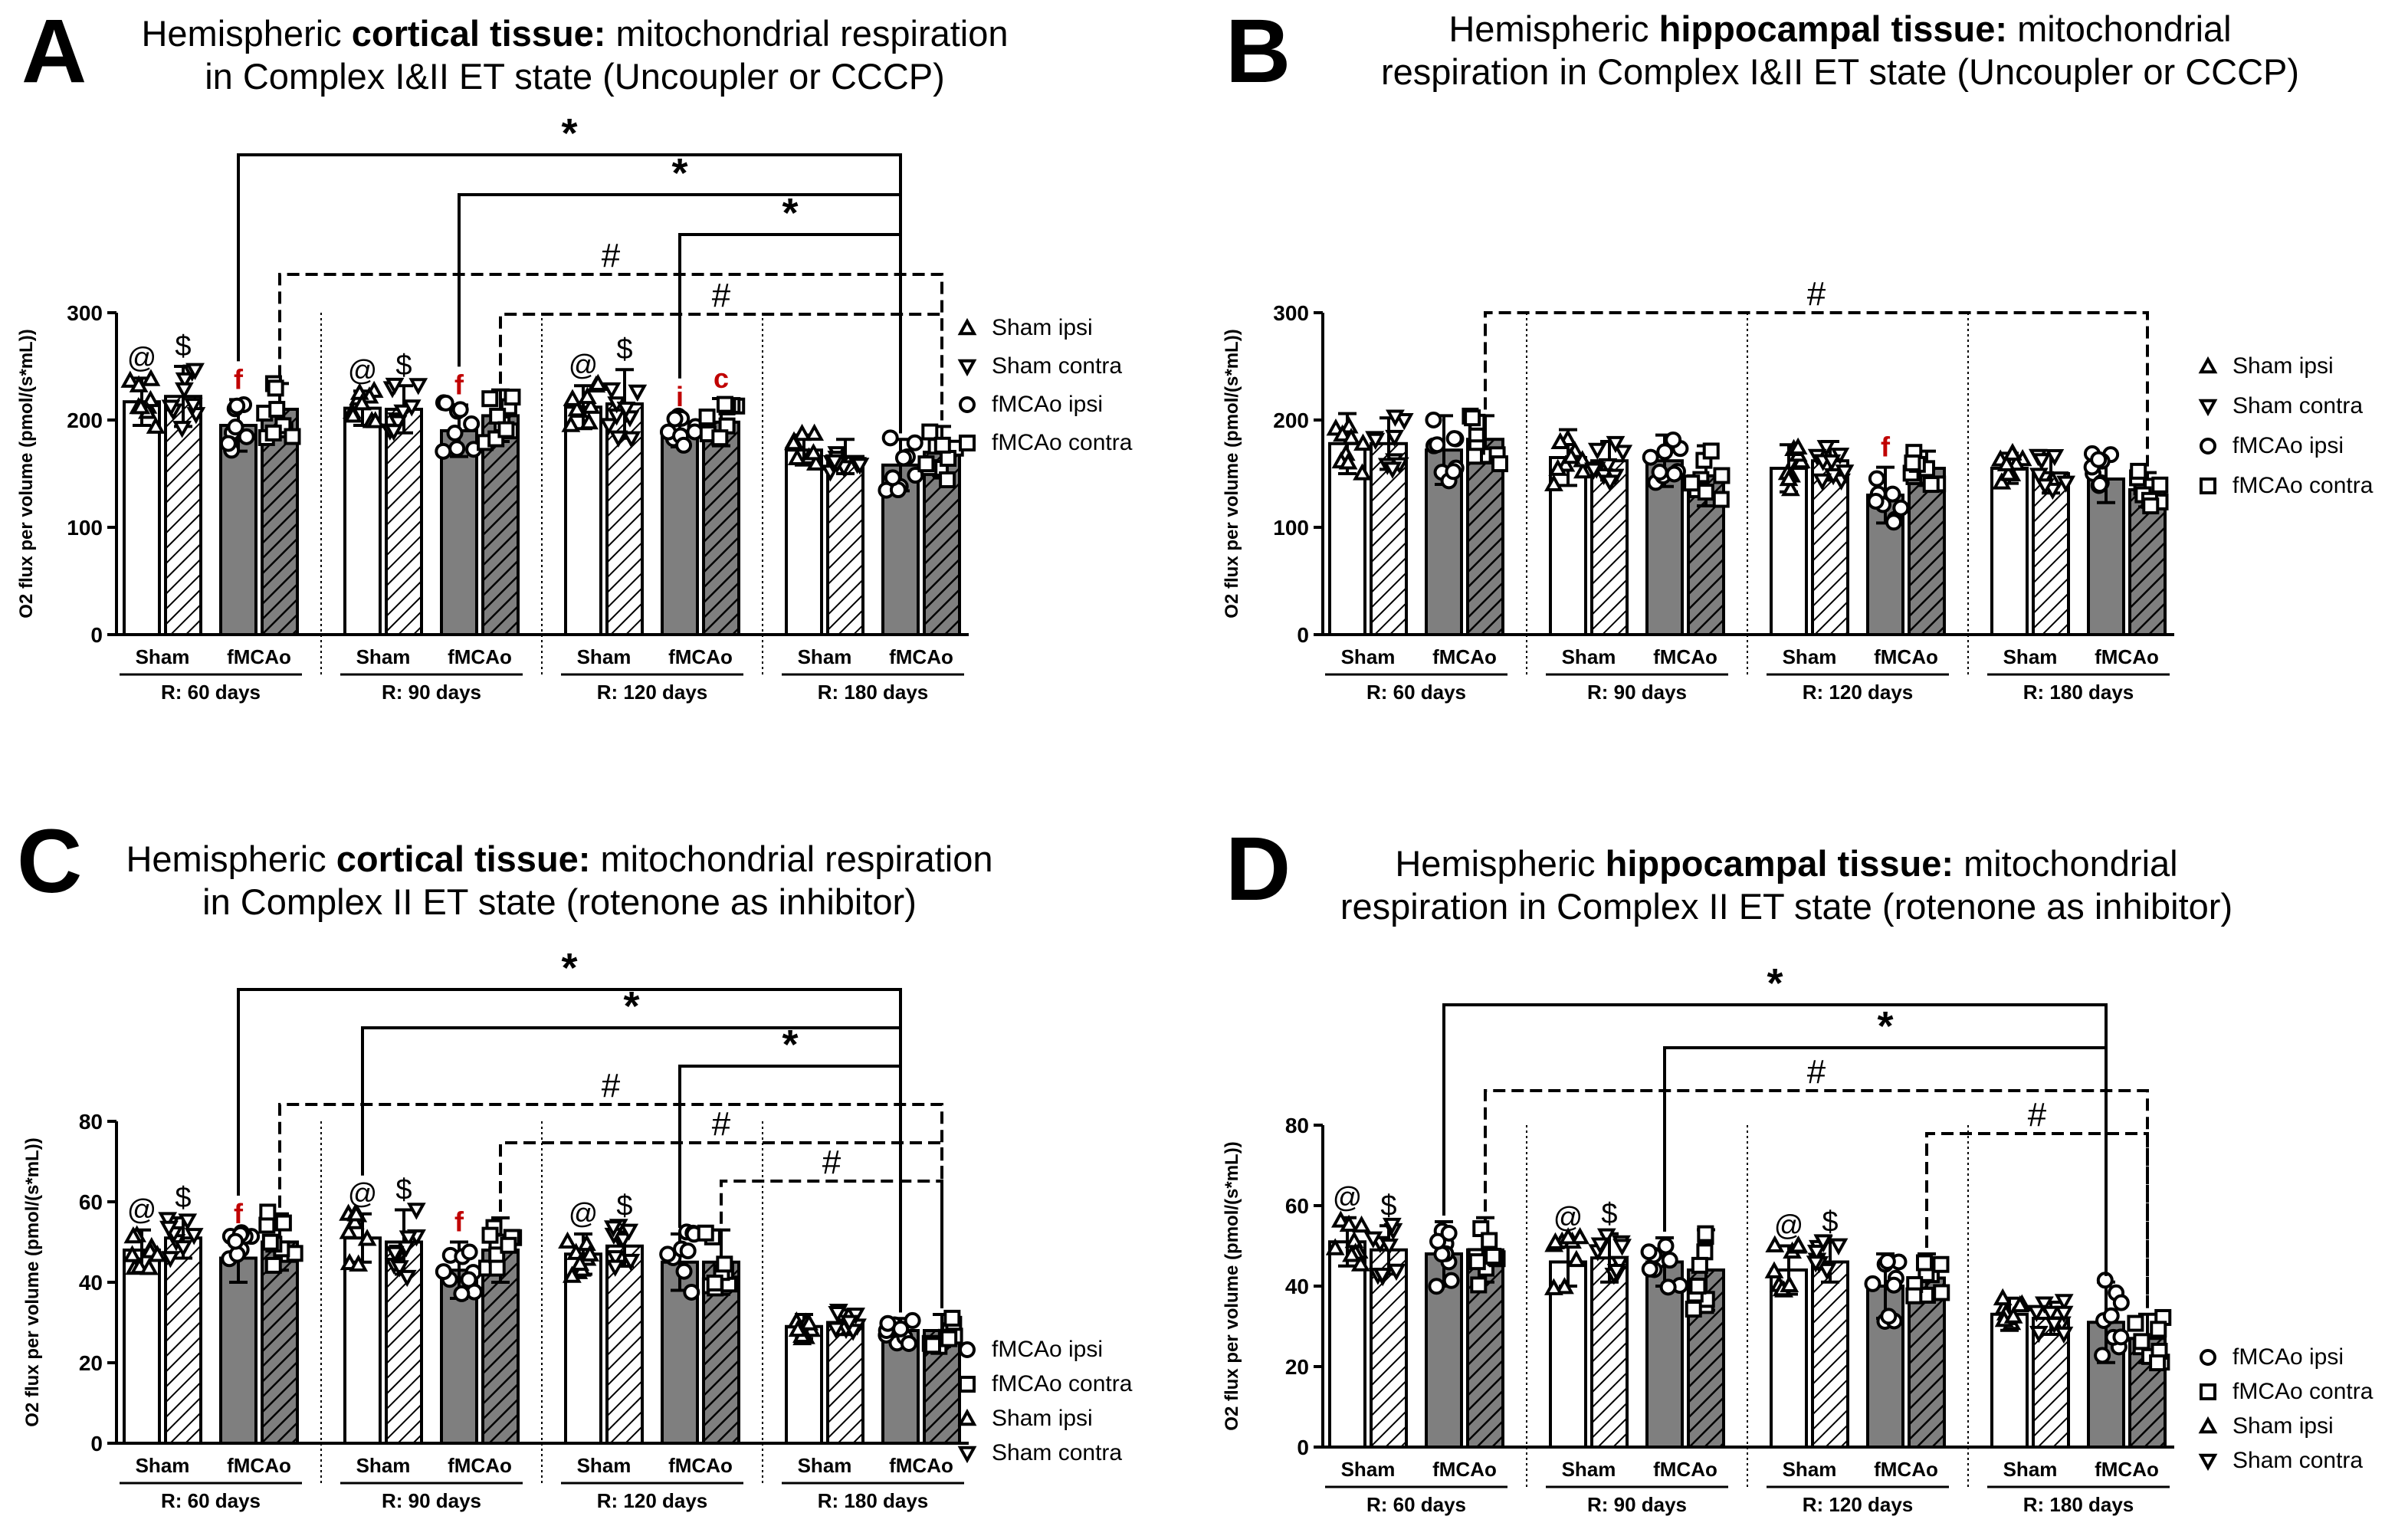 This screenshot has height=1526, width=2408. Describe the element at coordinates (459, 1222) in the screenshot. I see `bar-annotation: f` at that location.